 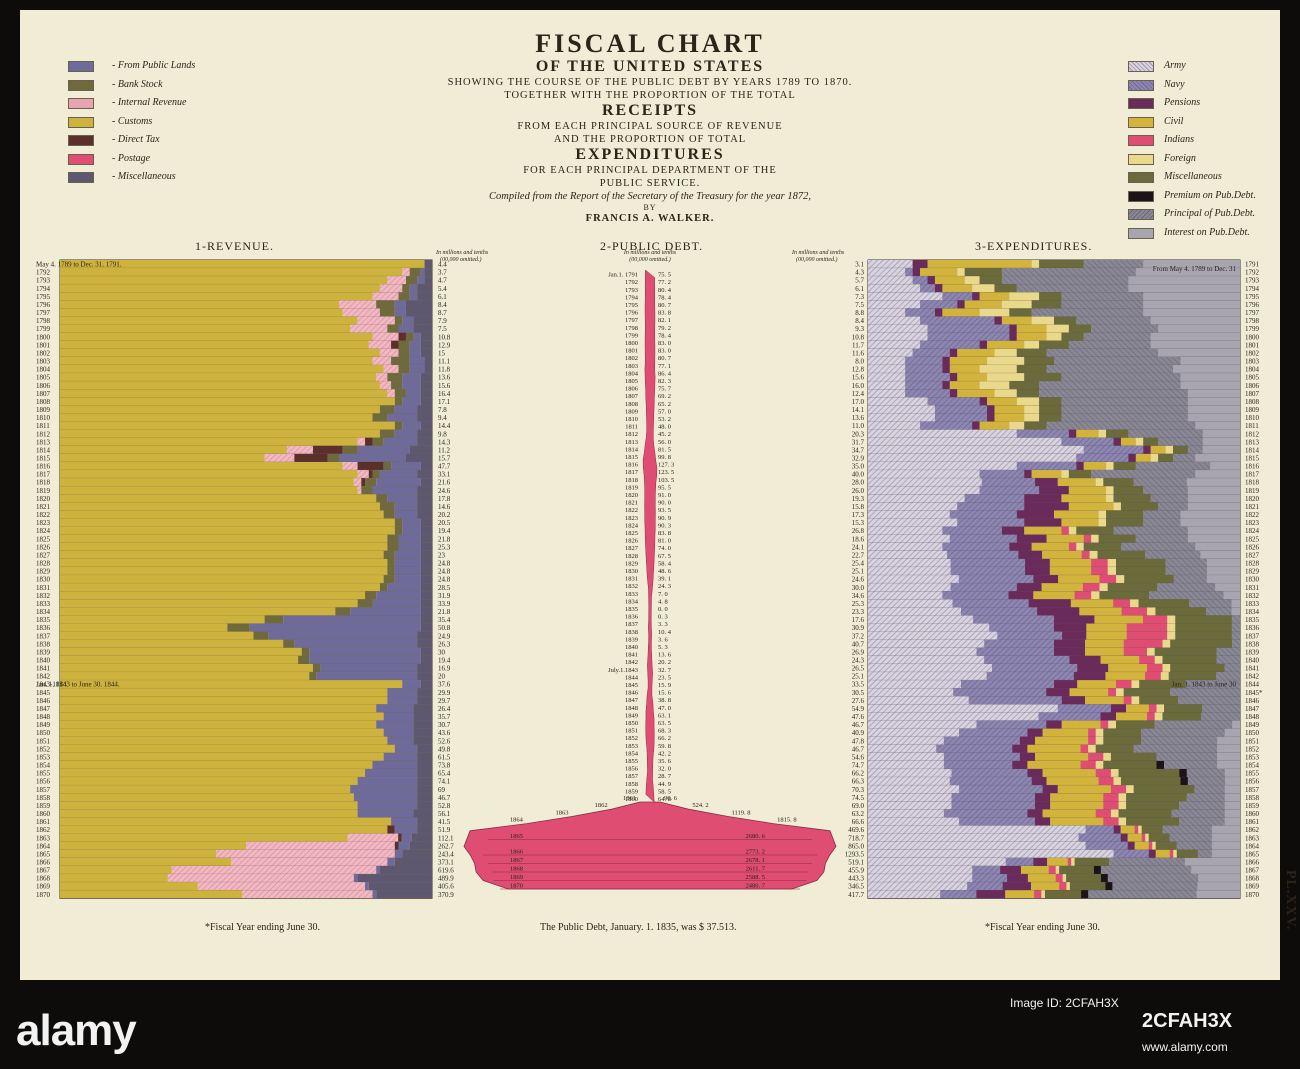 What do you see at coordinates (444, 523) in the screenshot?
I see `revenue-total-label: 20.5` at bounding box center [444, 523].